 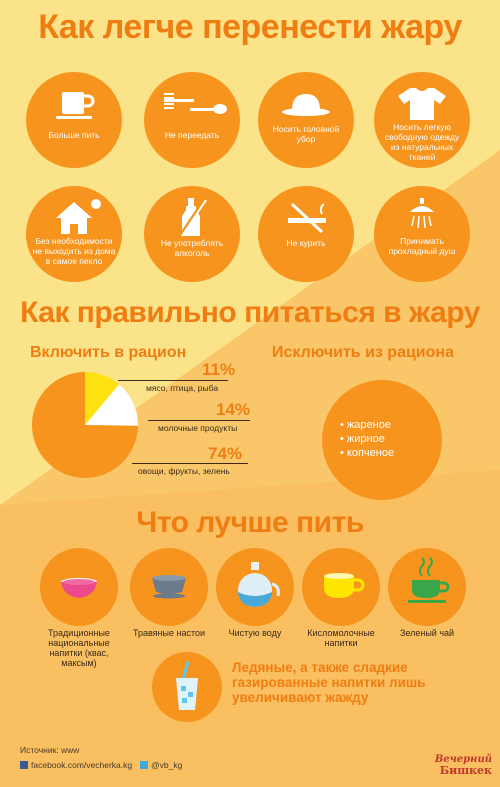 I want to click on hat-icon, so click(x=306, y=105).